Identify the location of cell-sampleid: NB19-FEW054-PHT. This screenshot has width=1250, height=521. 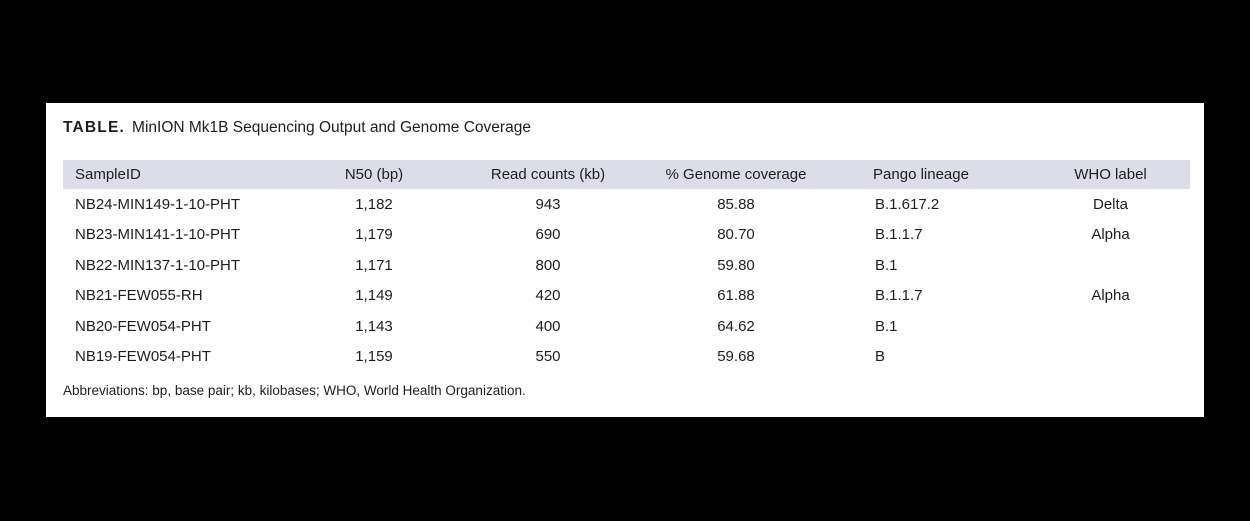
(143, 357).